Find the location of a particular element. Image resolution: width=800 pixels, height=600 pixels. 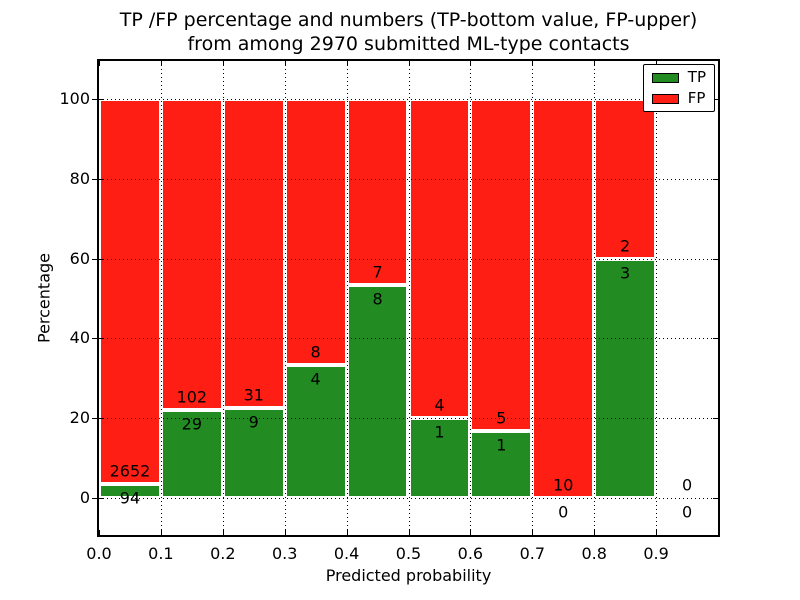

legend-swatch-tp is located at coordinates (665, 77).